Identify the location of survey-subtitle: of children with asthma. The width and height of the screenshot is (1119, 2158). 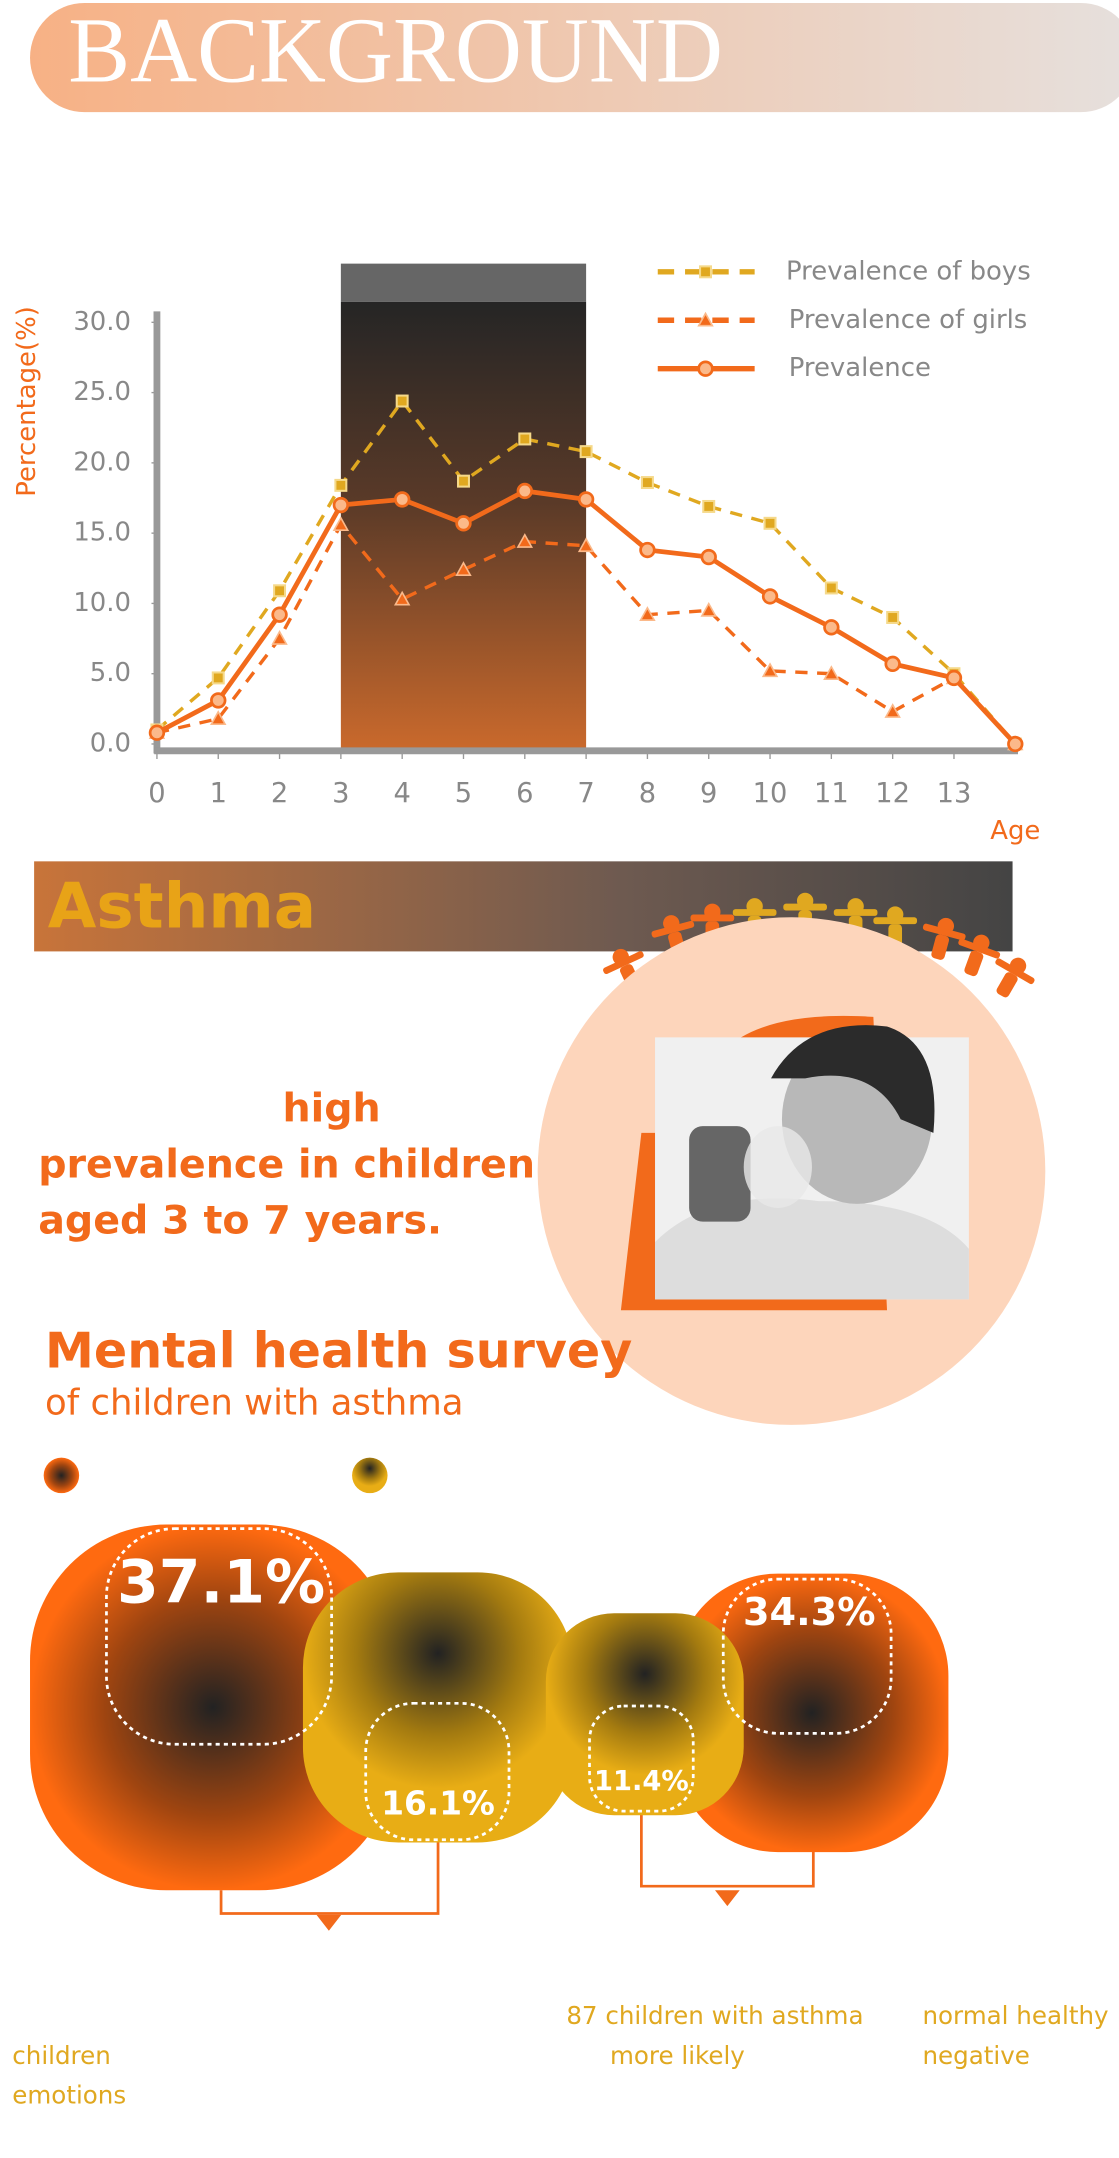
(254, 1402).